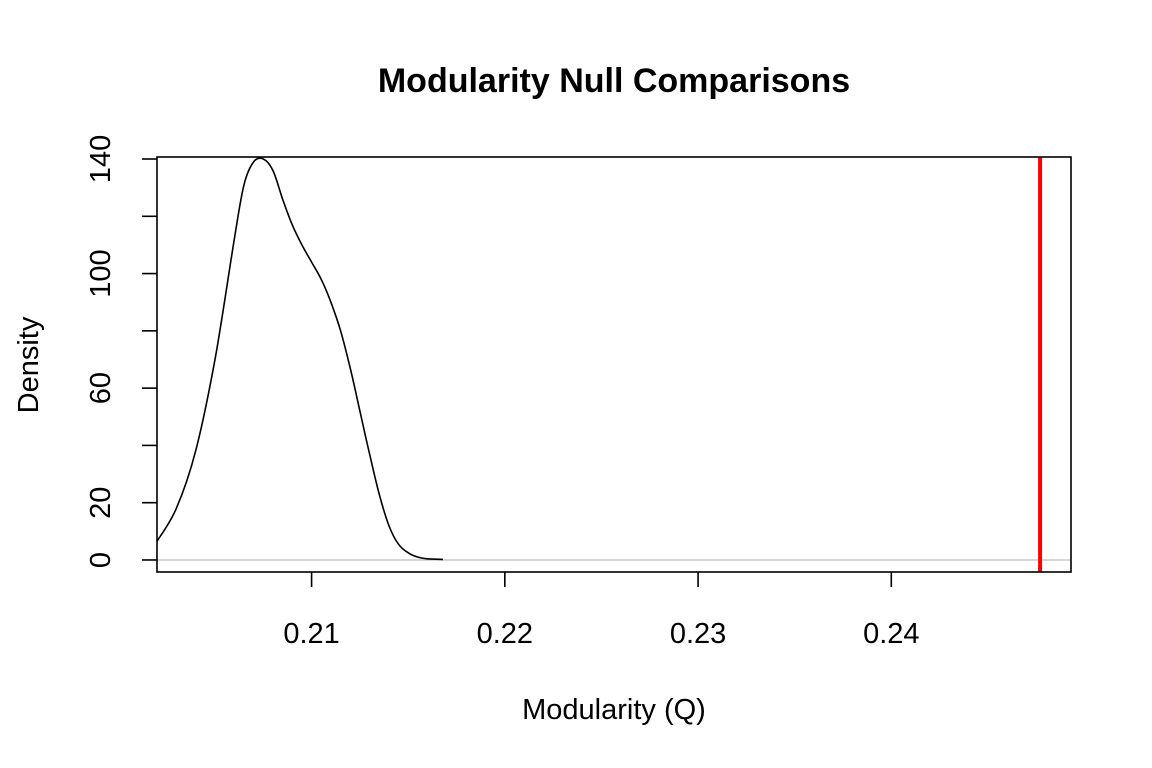  Describe the element at coordinates (505, 634) in the screenshot. I see `x-tick-label: 0.22` at that location.